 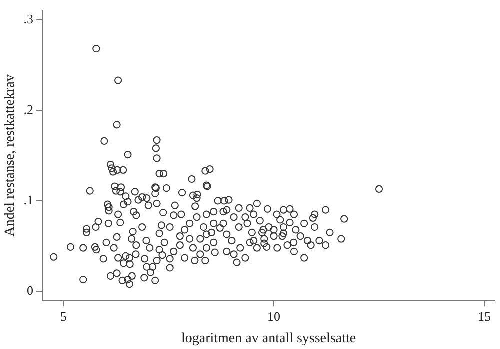 I want to click on x-axis-title: logaritmen av antall sysselsatte, so click(x=268, y=338).